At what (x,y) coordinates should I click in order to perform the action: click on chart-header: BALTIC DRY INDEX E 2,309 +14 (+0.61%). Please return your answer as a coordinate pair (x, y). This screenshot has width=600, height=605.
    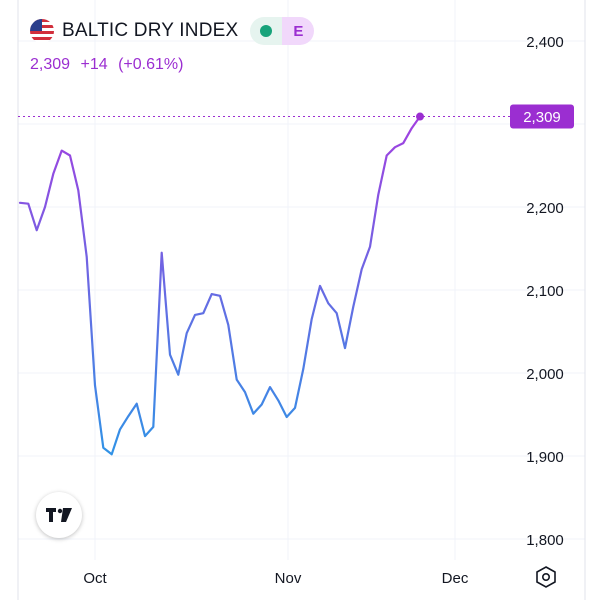
    Looking at the image, I should click on (172, 44).